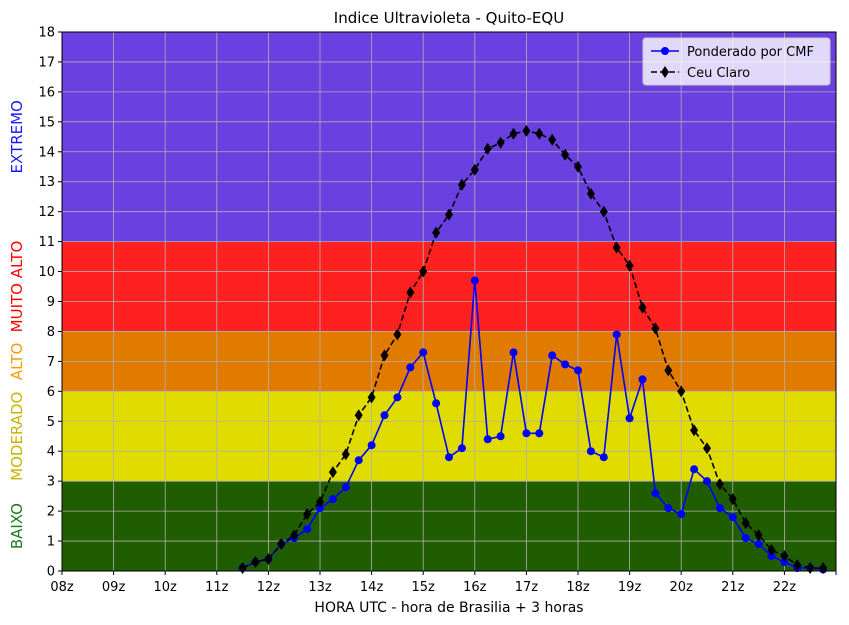 Image resolution: width=849 pixels, height=625 pixels. I want to click on x-tick-label: 09z, so click(114, 587).